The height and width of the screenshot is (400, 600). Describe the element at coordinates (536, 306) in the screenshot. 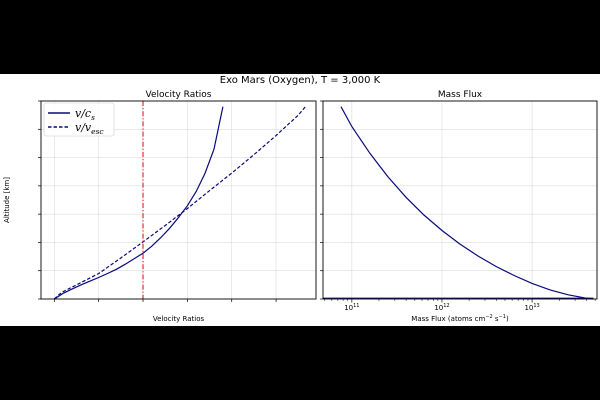

I see `mass-flux-x-tick-exponent: 13` at that location.